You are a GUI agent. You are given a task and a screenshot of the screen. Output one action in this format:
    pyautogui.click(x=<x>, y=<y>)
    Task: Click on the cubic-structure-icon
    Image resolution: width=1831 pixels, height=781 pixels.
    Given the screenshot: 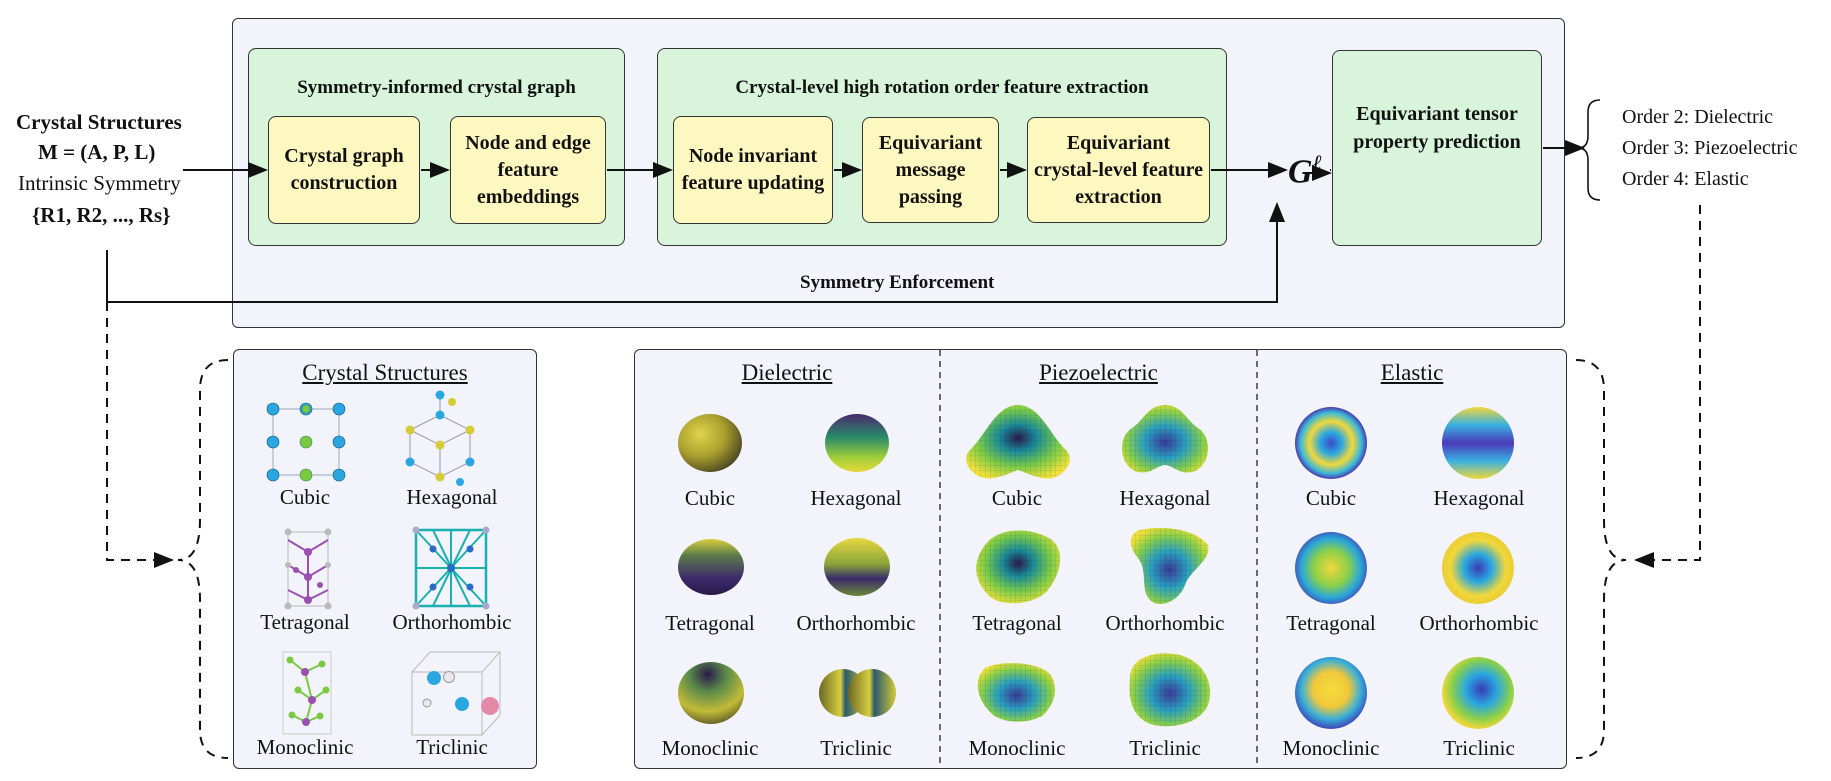 What is the action you would take?
    pyautogui.click(x=306, y=442)
    